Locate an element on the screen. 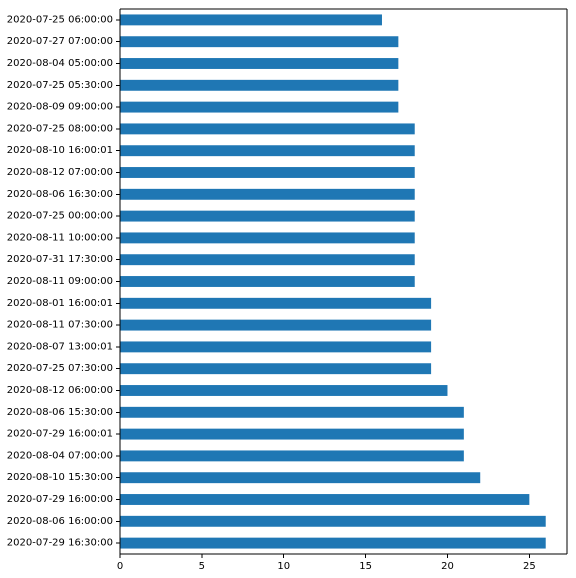  x-tick-label: 15 is located at coordinates (365, 566).